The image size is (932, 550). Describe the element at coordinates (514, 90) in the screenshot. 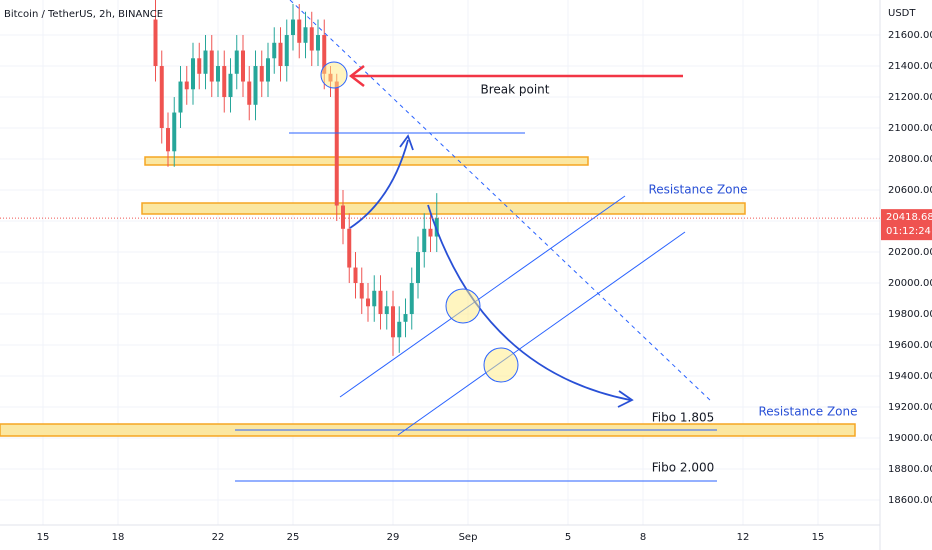

I see `annotation: Break point` at that location.